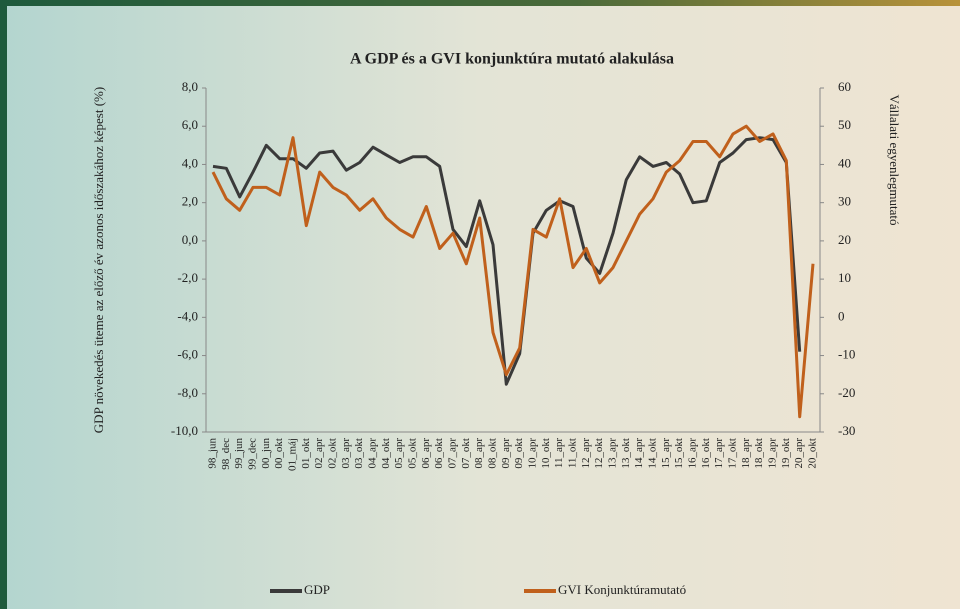  Describe the element at coordinates (493, 453) in the screenshot. I see `x-tick-label: 08_okt` at that location.